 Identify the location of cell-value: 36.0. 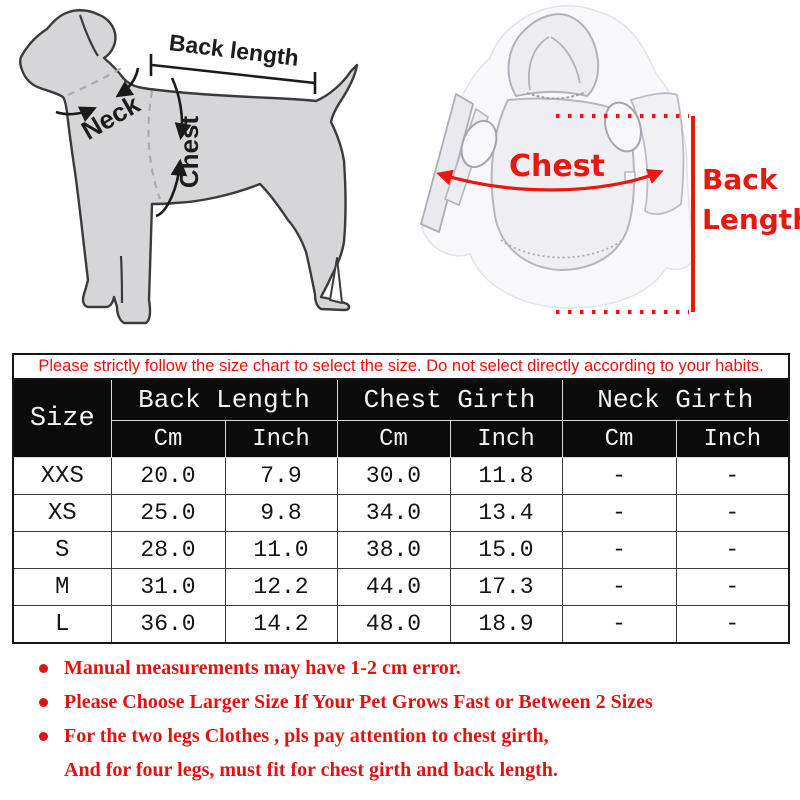
(168, 624).